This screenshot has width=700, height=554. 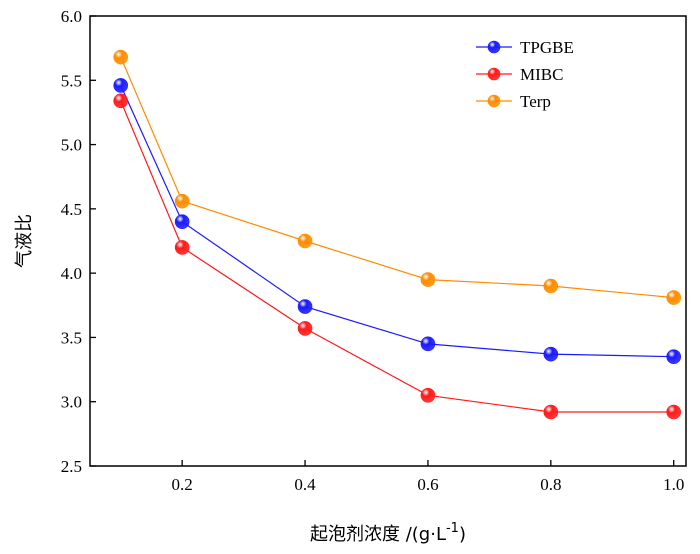 What do you see at coordinates (494, 47) in the screenshot?
I see `legend-marker-tpgbe` at bounding box center [494, 47].